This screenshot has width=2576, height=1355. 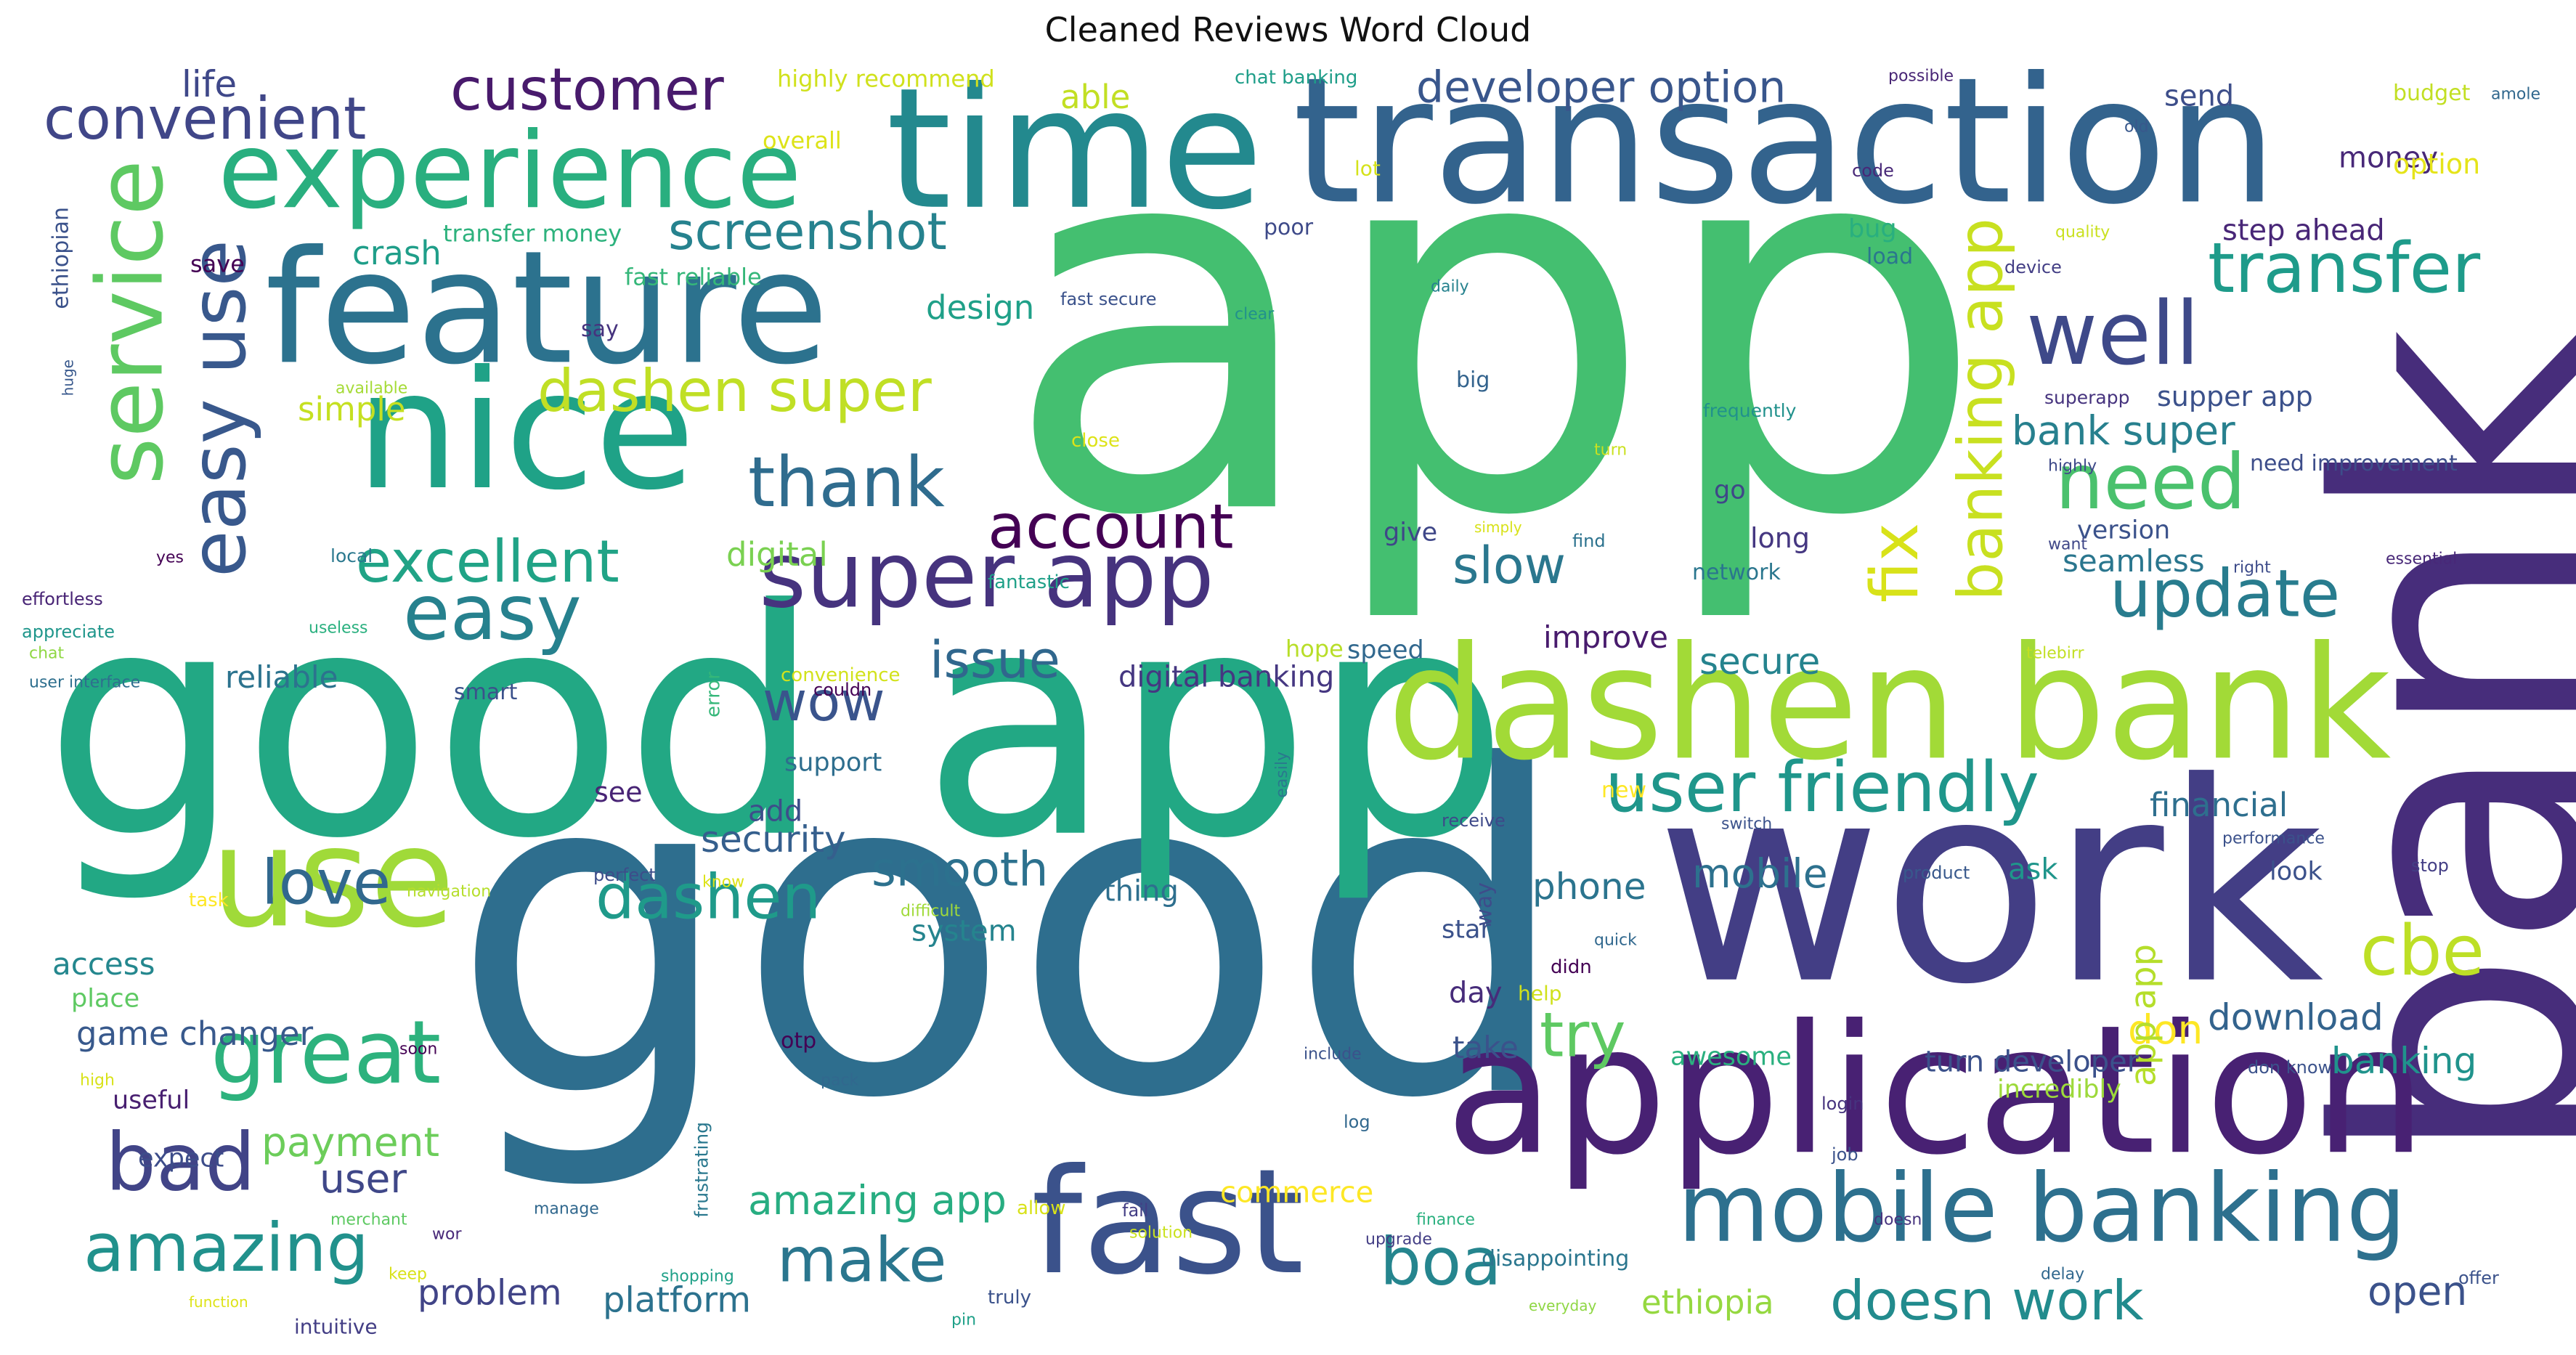 What do you see at coordinates (1168, 1222) in the screenshot?
I see `word-fast: fast` at bounding box center [1168, 1222].